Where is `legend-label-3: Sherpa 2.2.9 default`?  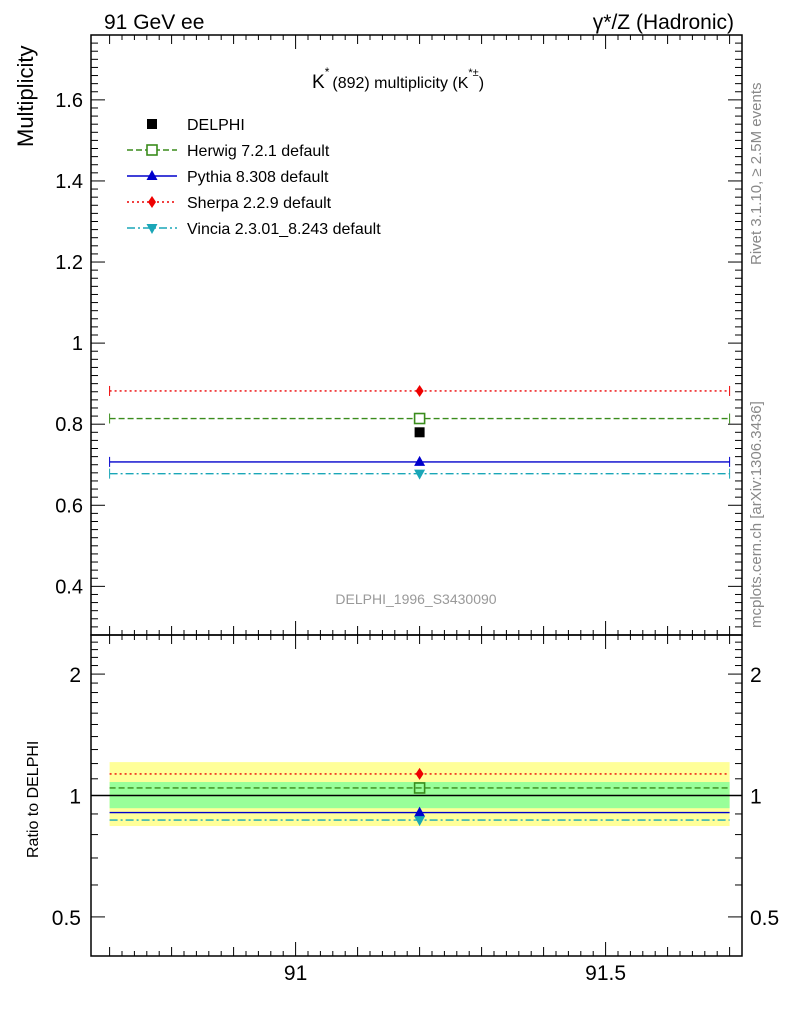 legend-label-3: Sherpa 2.2.9 default is located at coordinates (259, 203).